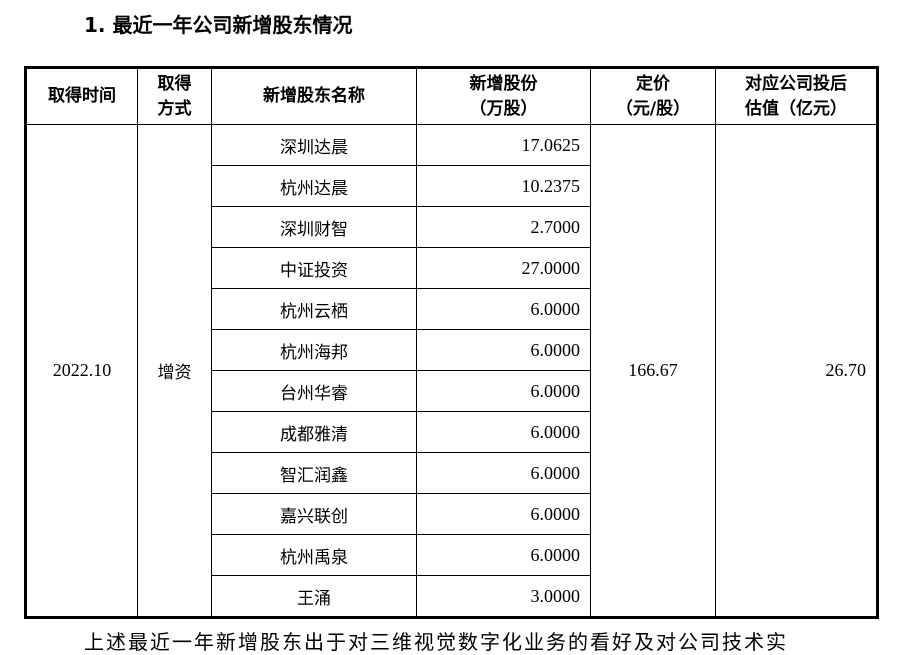 The width and height of the screenshot is (924, 655). Describe the element at coordinates (503, 596) in the screenshot. I see `shares-cell: 3.0000` at that location.